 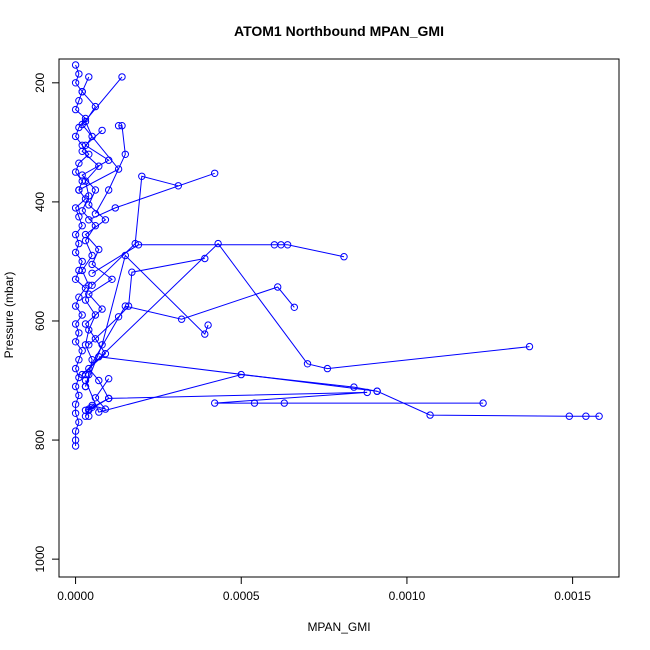 I want to click on chart-title: ATOM1 Northbound MPAN_GMI, so click(x=339, y=31).